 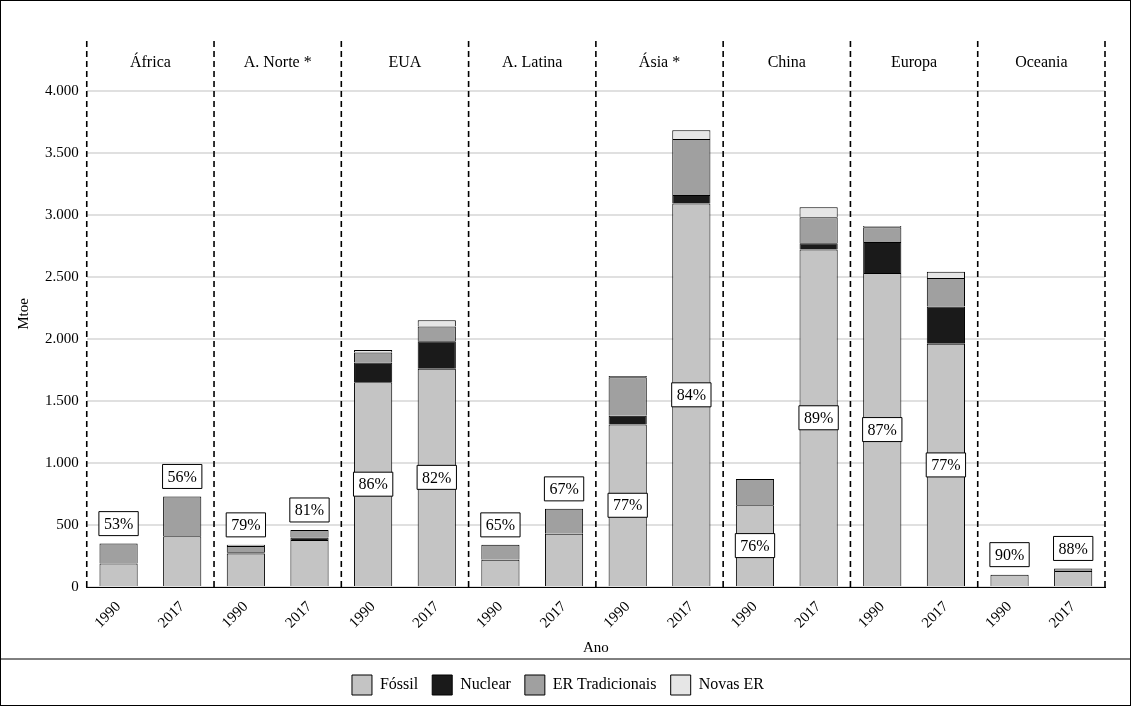 What do you see at coordinates (62, 337) in the screenshot?
I see `y-tick-label: 2.000` at bounding box center [62, 337].